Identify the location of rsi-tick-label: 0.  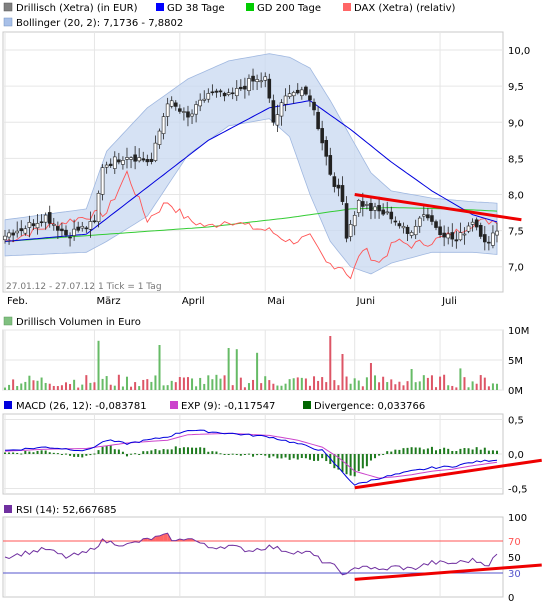
(511, 598).